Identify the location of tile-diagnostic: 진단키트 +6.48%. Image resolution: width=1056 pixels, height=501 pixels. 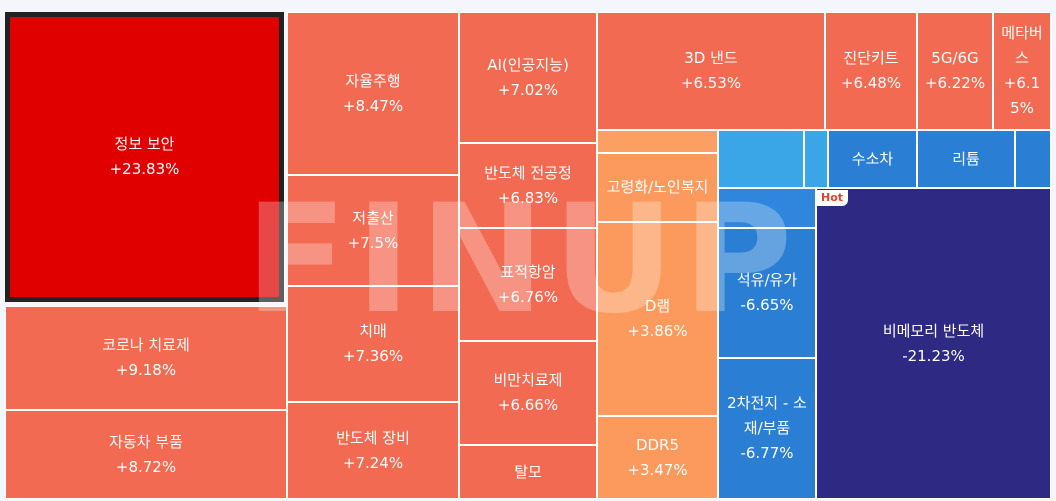
(871, 71).